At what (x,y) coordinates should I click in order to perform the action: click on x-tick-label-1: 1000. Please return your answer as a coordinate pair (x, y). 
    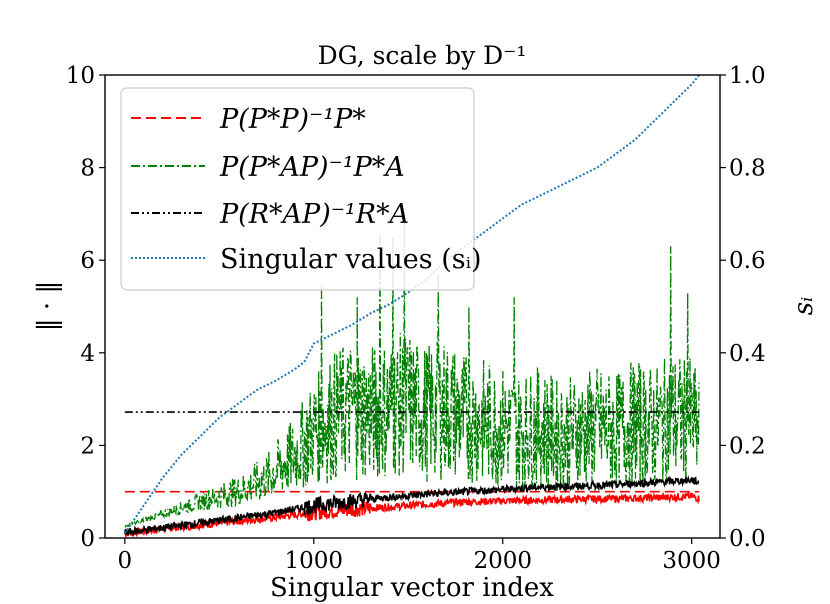
    Looking at the image, I should click on (314, 561).